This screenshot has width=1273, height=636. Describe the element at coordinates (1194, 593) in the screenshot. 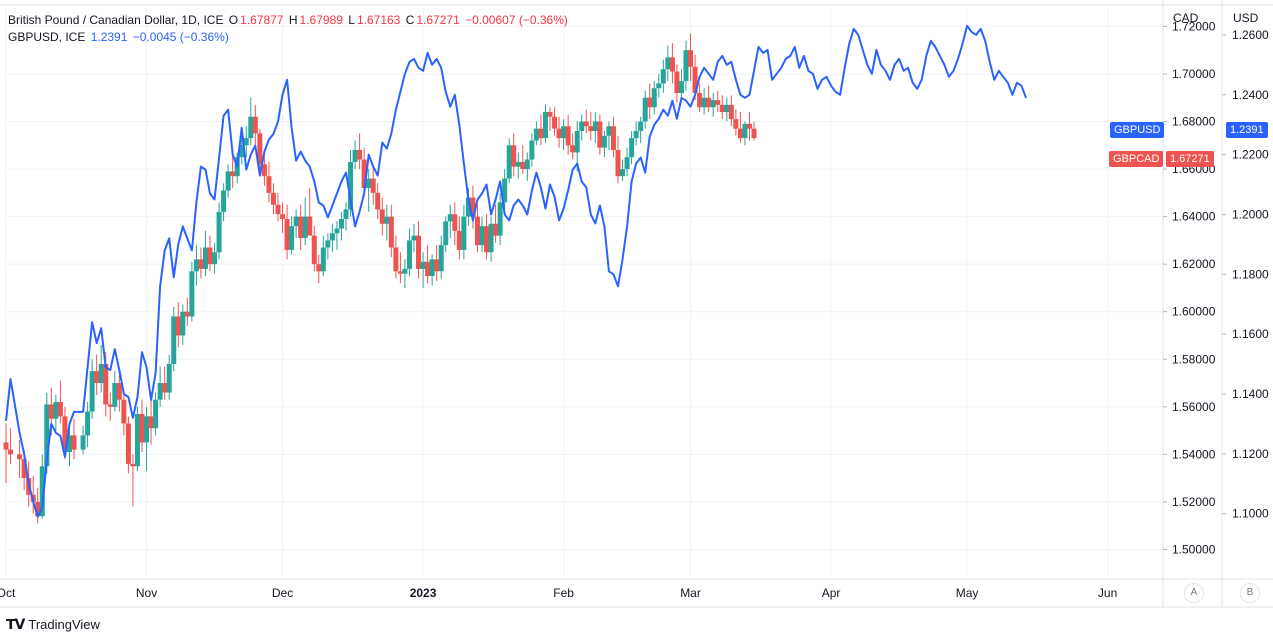

I see `auto-scale-button: A` at that location.